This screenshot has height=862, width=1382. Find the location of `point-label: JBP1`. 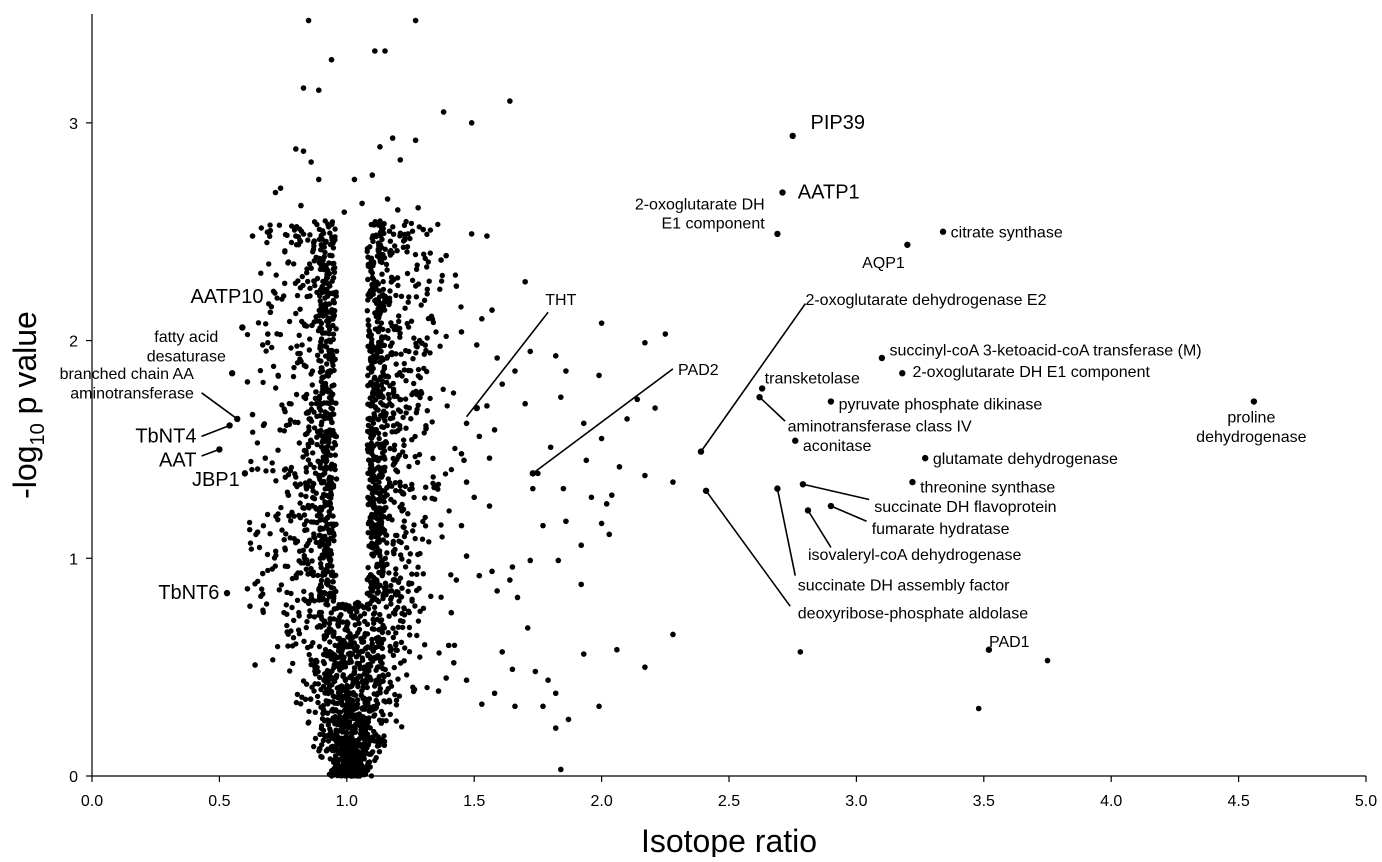

point-label: JBP1 is located at coordinates (216, 480).